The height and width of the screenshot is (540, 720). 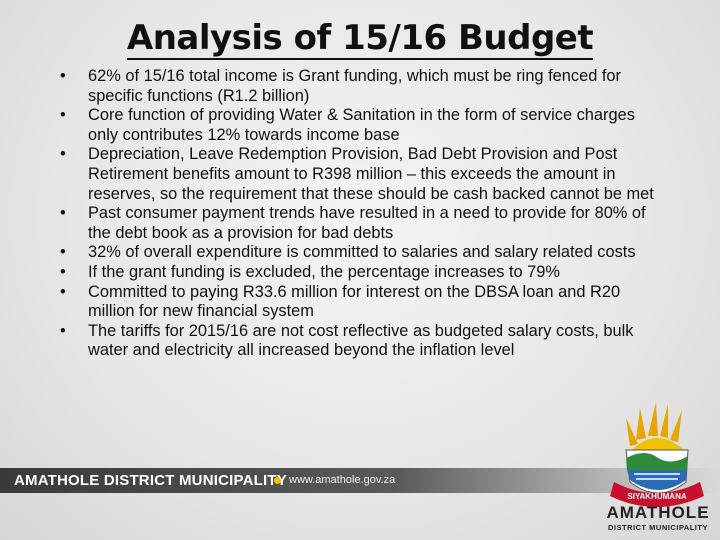 I want to click on title-text: Analysis of 15/16 Budget, so click(x=360, y=39).